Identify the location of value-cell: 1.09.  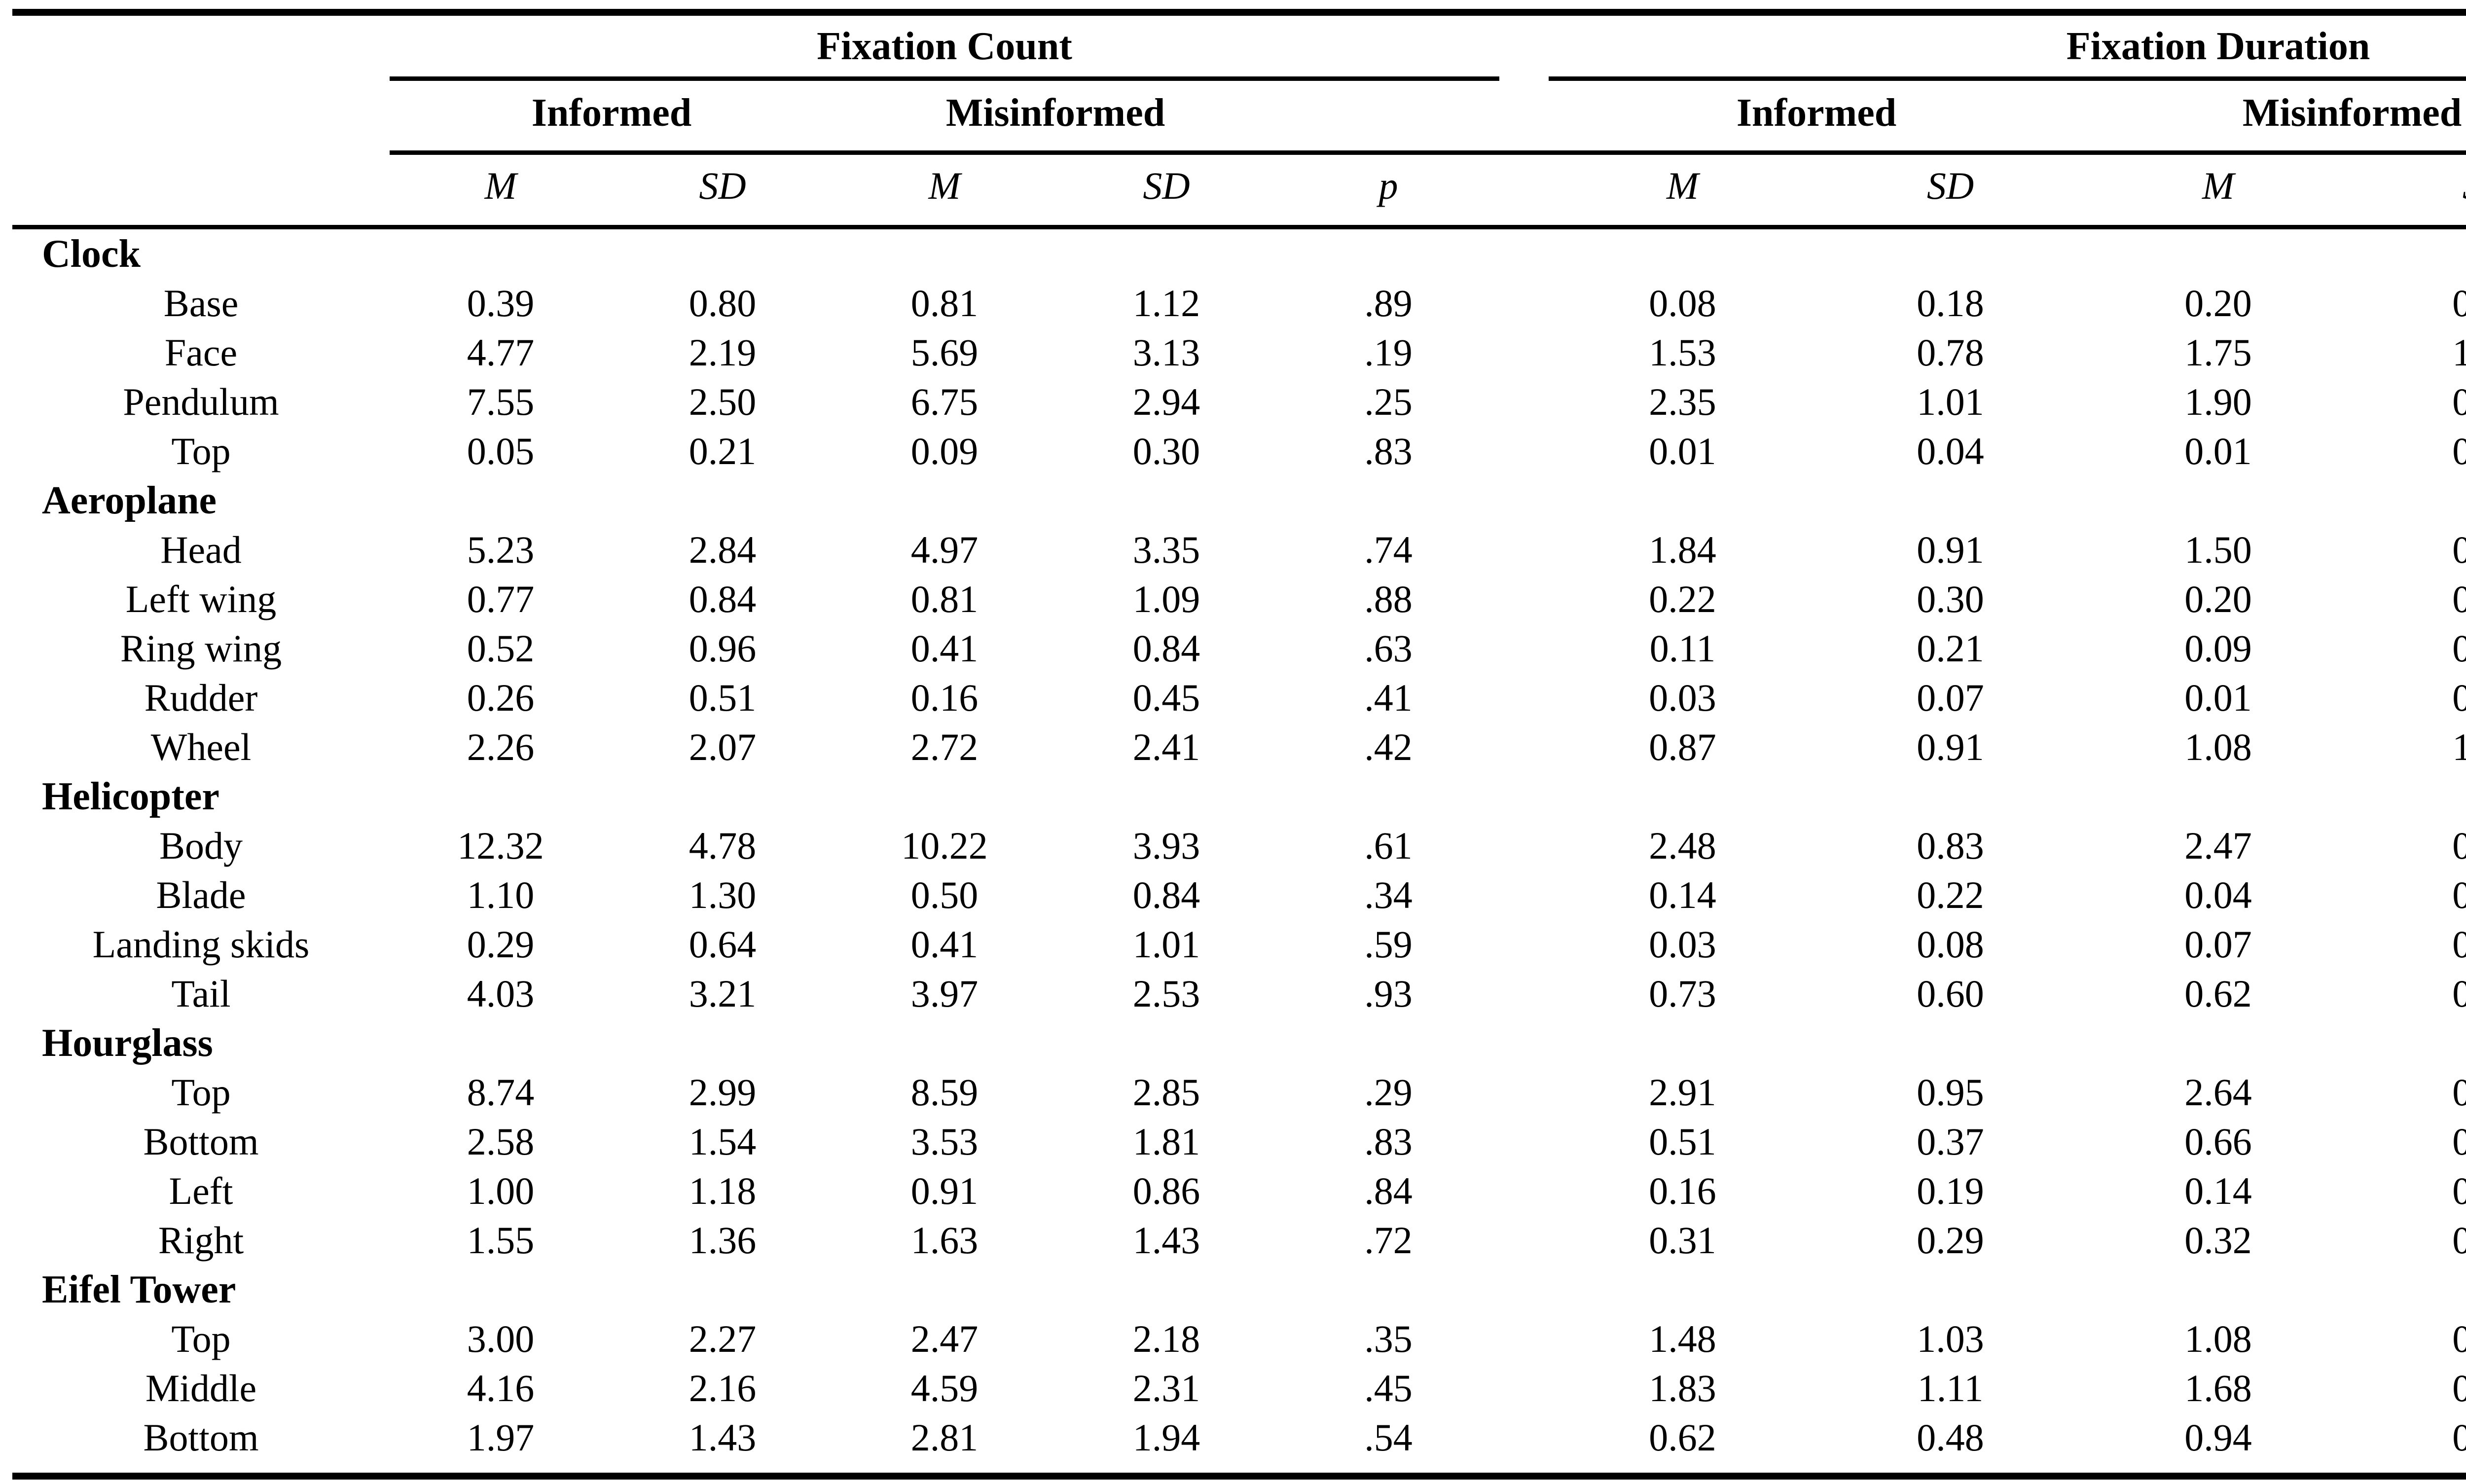
(1166, 599).